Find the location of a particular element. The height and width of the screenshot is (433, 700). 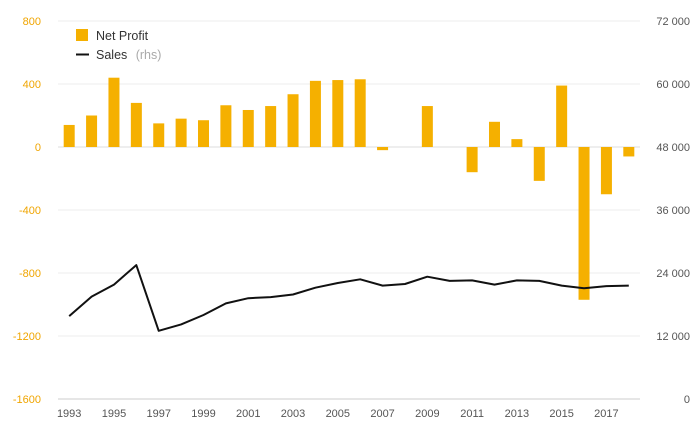

x-tick-label: 2013 is located at coordinates (517, 414).